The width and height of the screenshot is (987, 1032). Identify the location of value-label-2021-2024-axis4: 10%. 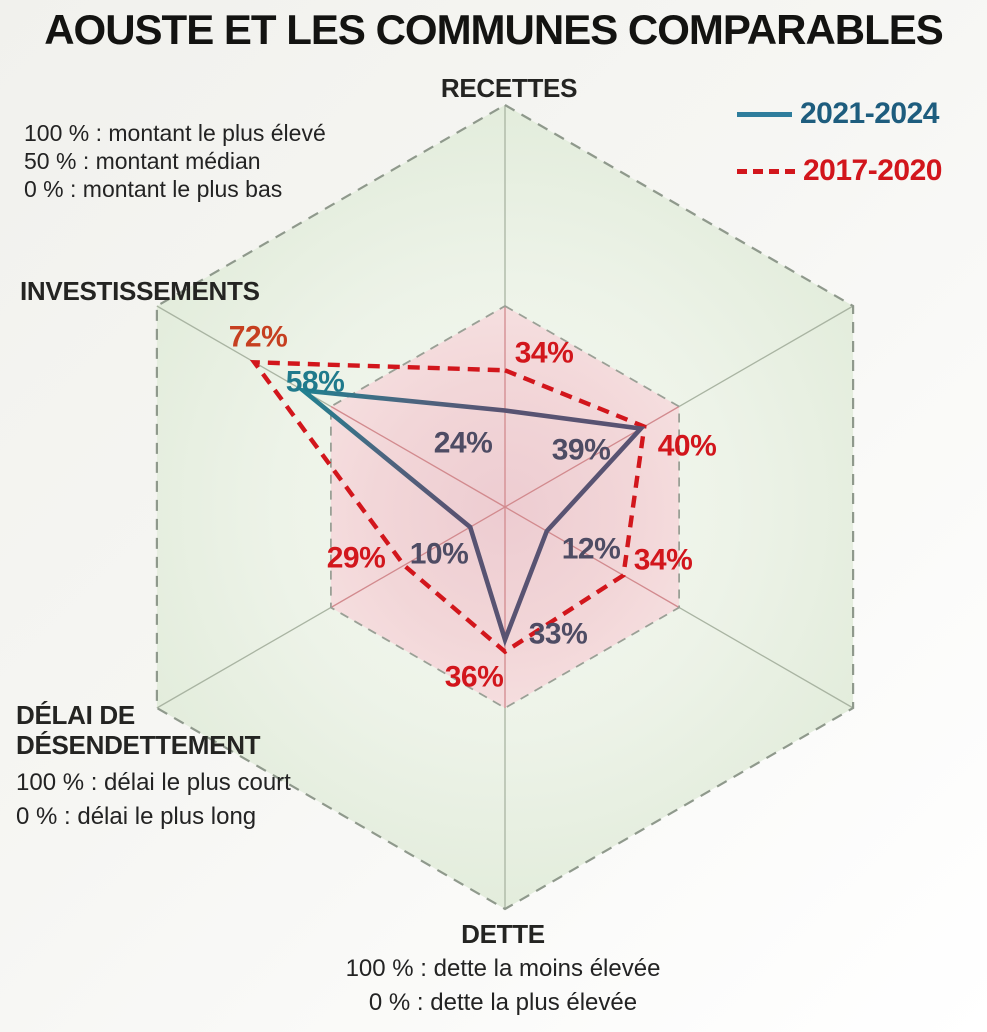
(439, 554).